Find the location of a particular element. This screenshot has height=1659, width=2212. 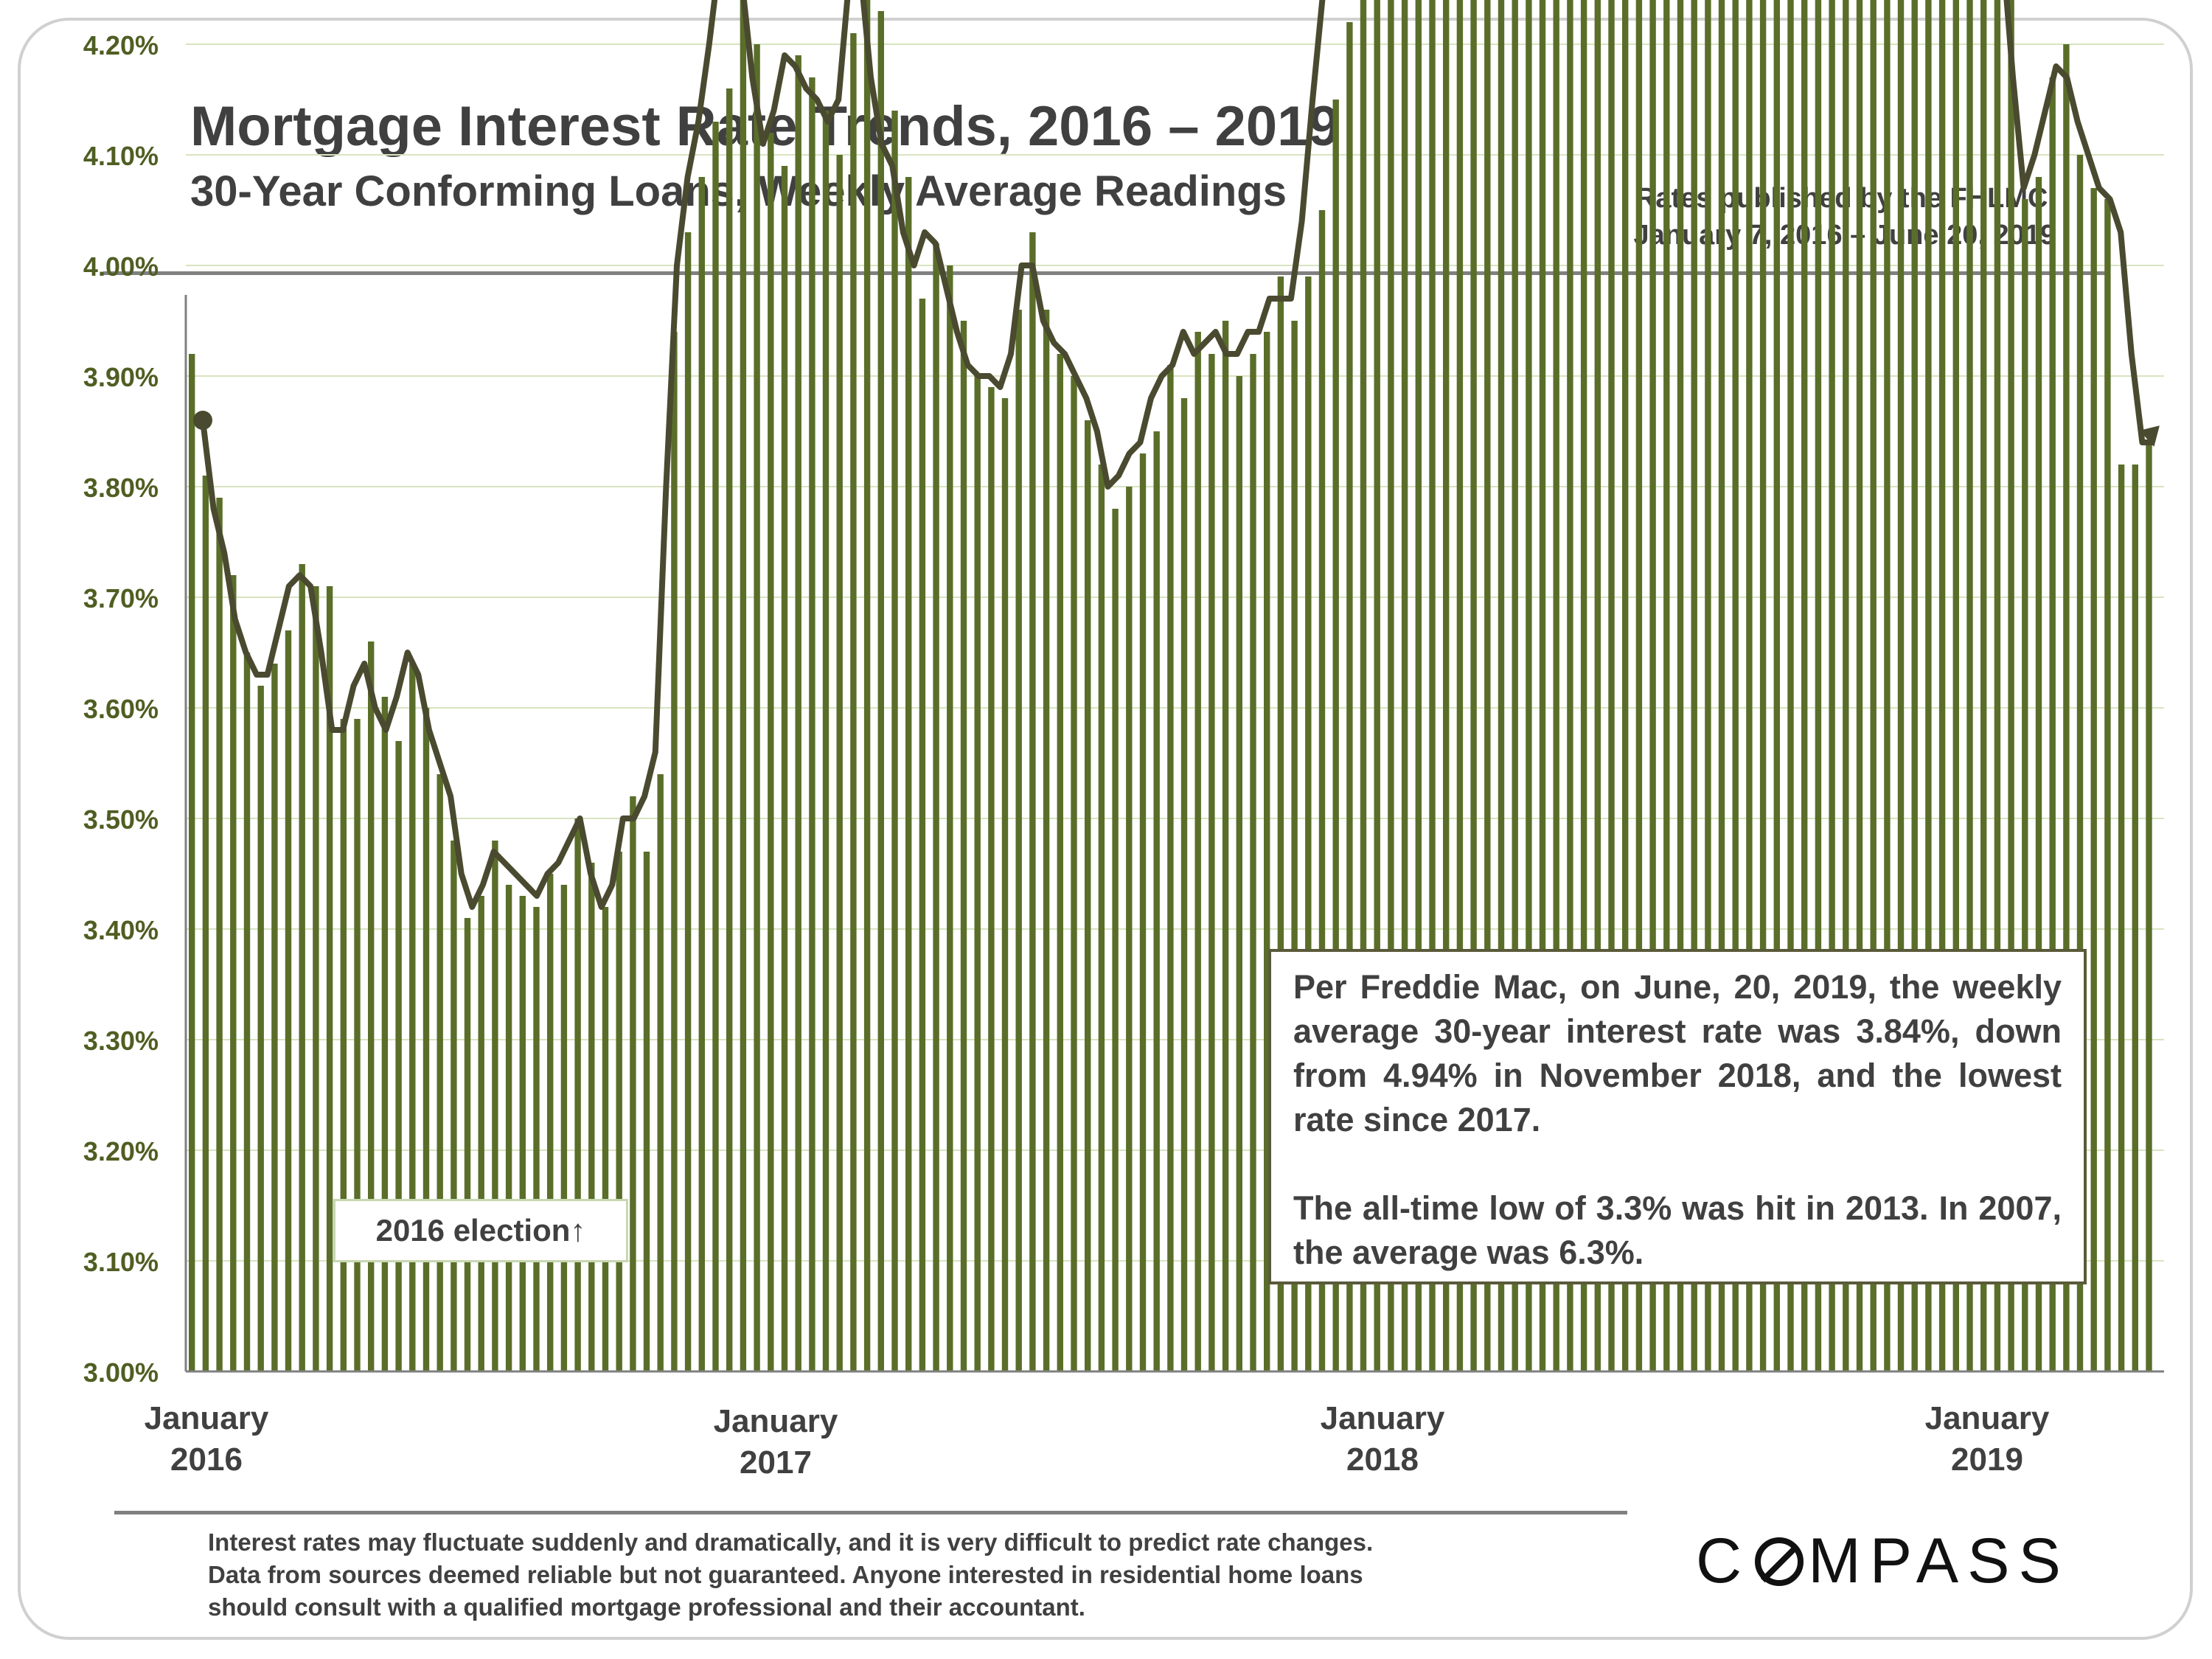

y-tick-label: 3.70% is located at coordinates (121, 598).